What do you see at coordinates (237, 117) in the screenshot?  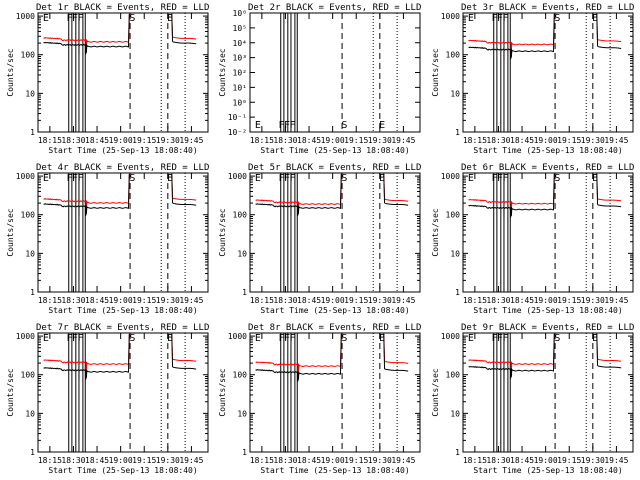 I see `y-tick-label: 10⁻¹` at bounding box center [237, 117].